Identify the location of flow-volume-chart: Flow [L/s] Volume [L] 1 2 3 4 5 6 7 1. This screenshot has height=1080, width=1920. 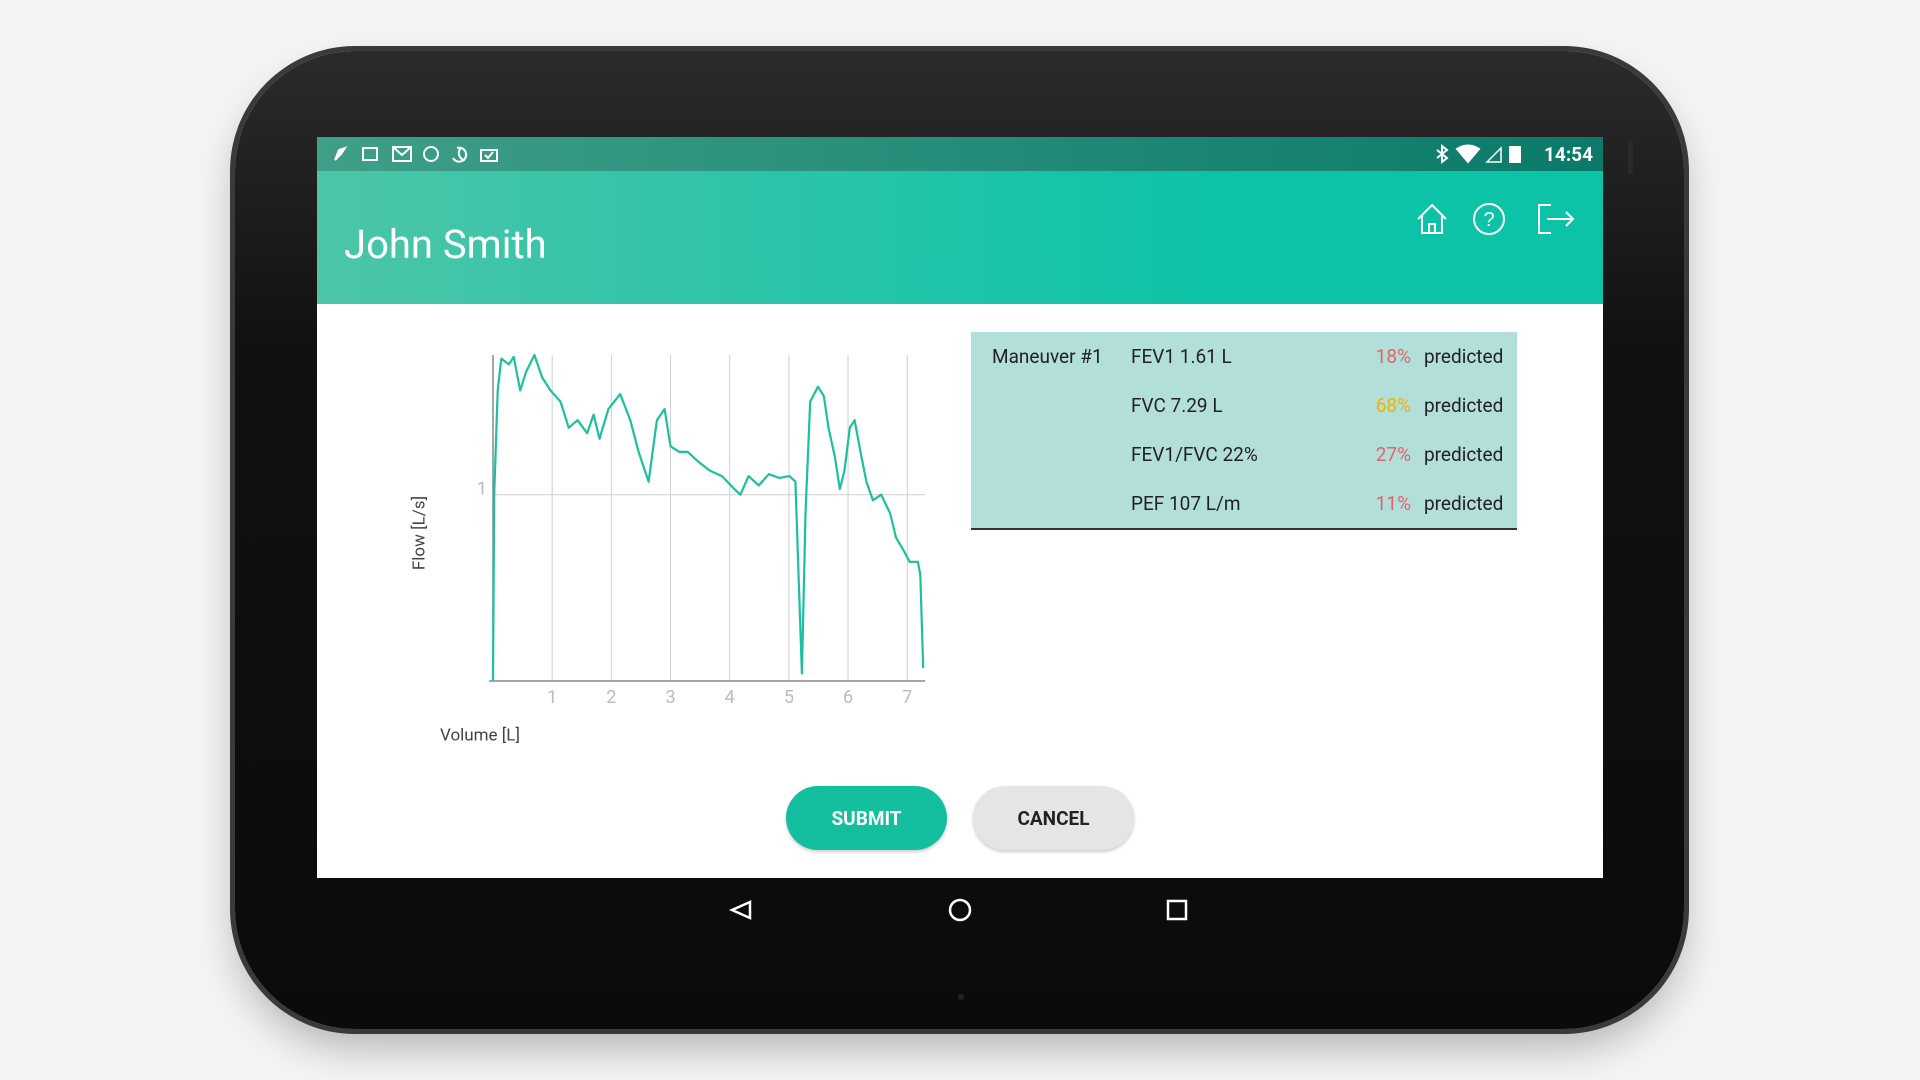
(667, 549).